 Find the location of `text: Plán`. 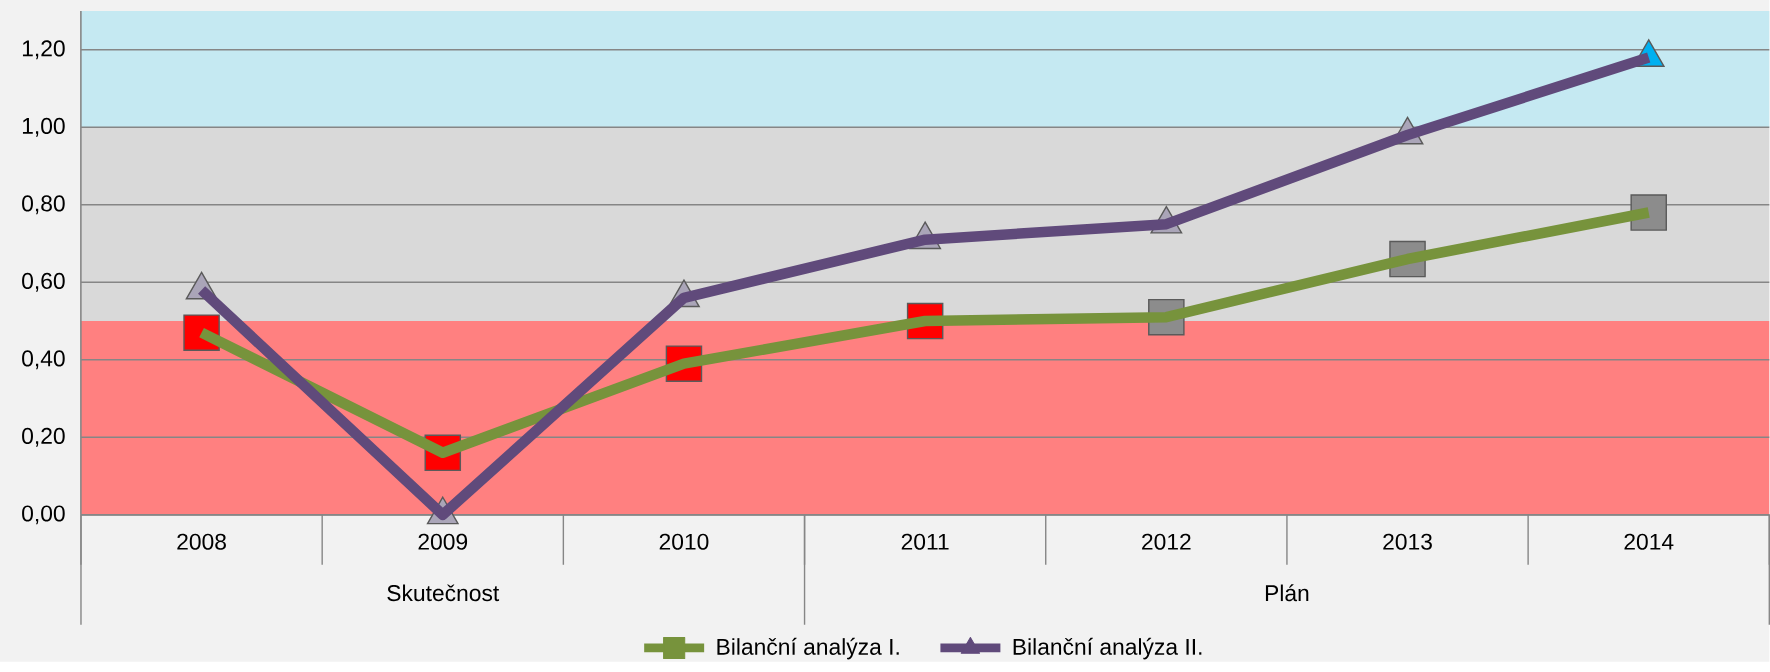

text: Plán is located at coordinates (1287, 593).